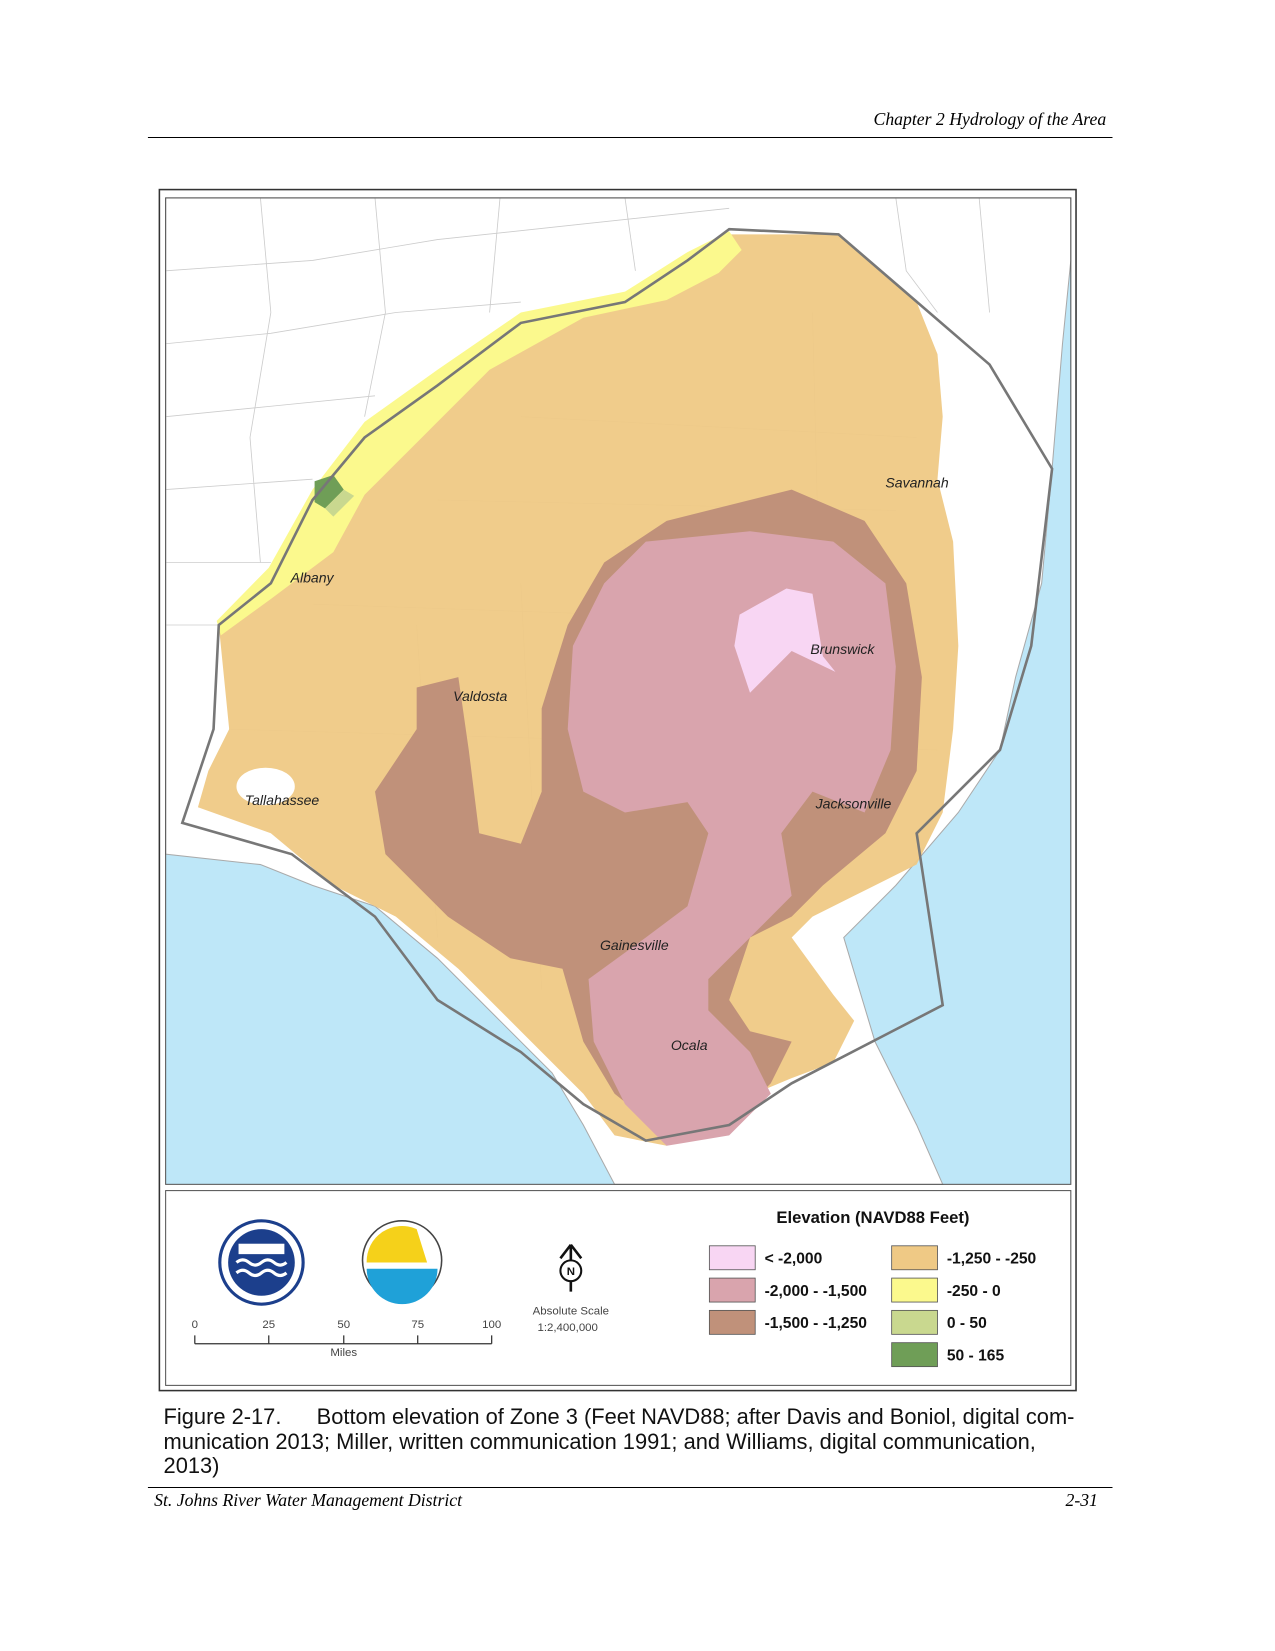 This screenshot has width=1275, height=1651. What do you see at coordinates (282, 800) in the screenshot?
I see `city-label: Tallahassee` at bounding box center [282, 800].